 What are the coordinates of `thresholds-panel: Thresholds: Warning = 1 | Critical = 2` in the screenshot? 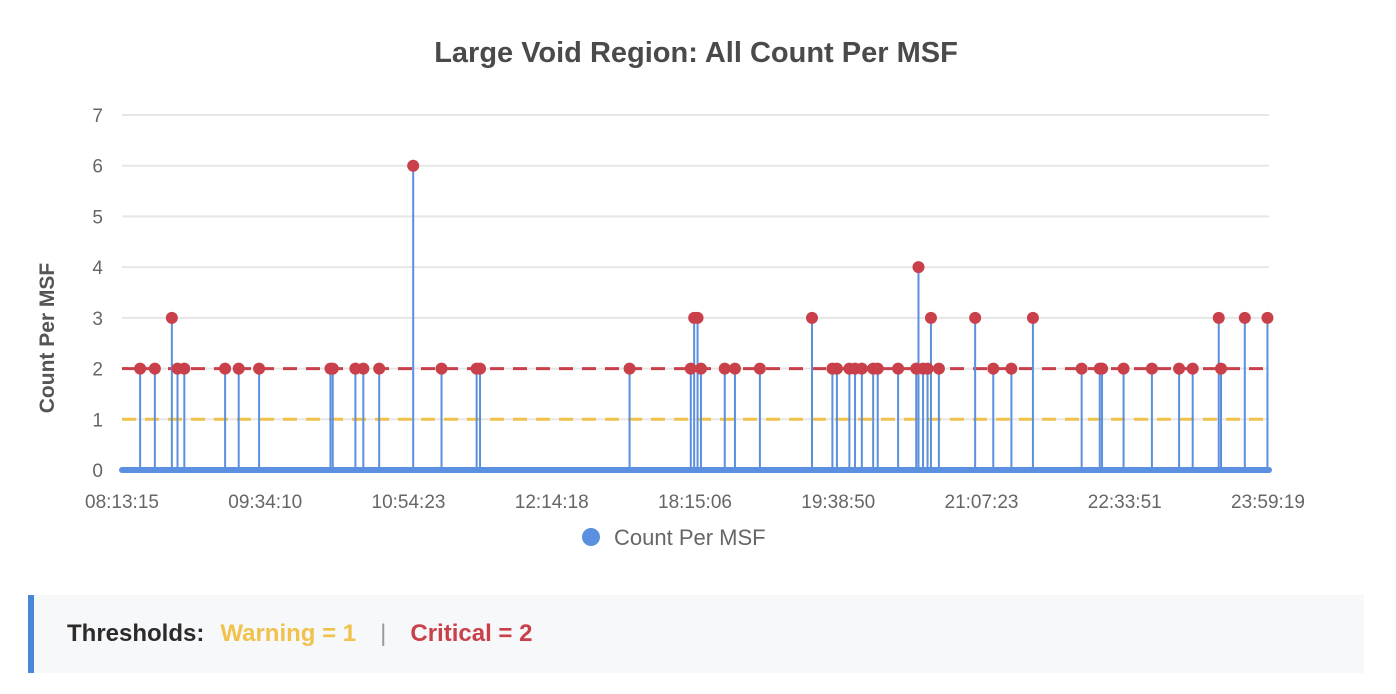 It's located at (696, 634).